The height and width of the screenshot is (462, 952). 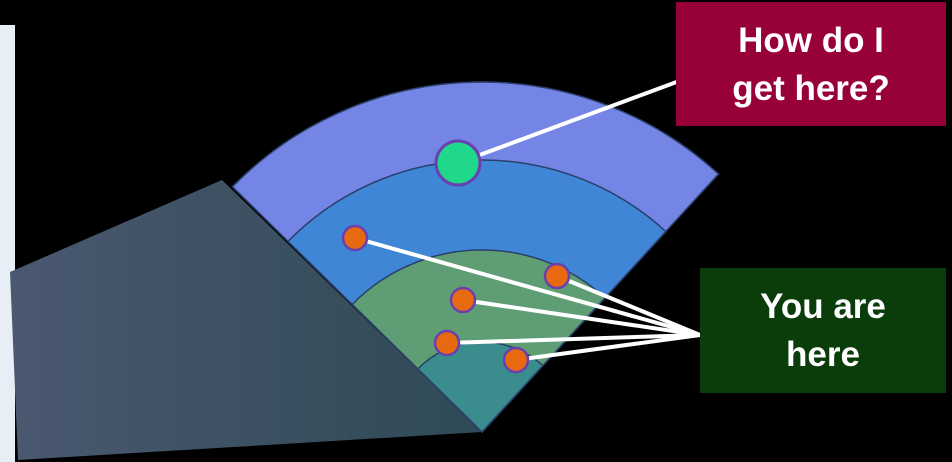 What do you see at coordinates (823, 354) in the screenshot?
I see `callout-text: here` at bounding box center [823, 354].